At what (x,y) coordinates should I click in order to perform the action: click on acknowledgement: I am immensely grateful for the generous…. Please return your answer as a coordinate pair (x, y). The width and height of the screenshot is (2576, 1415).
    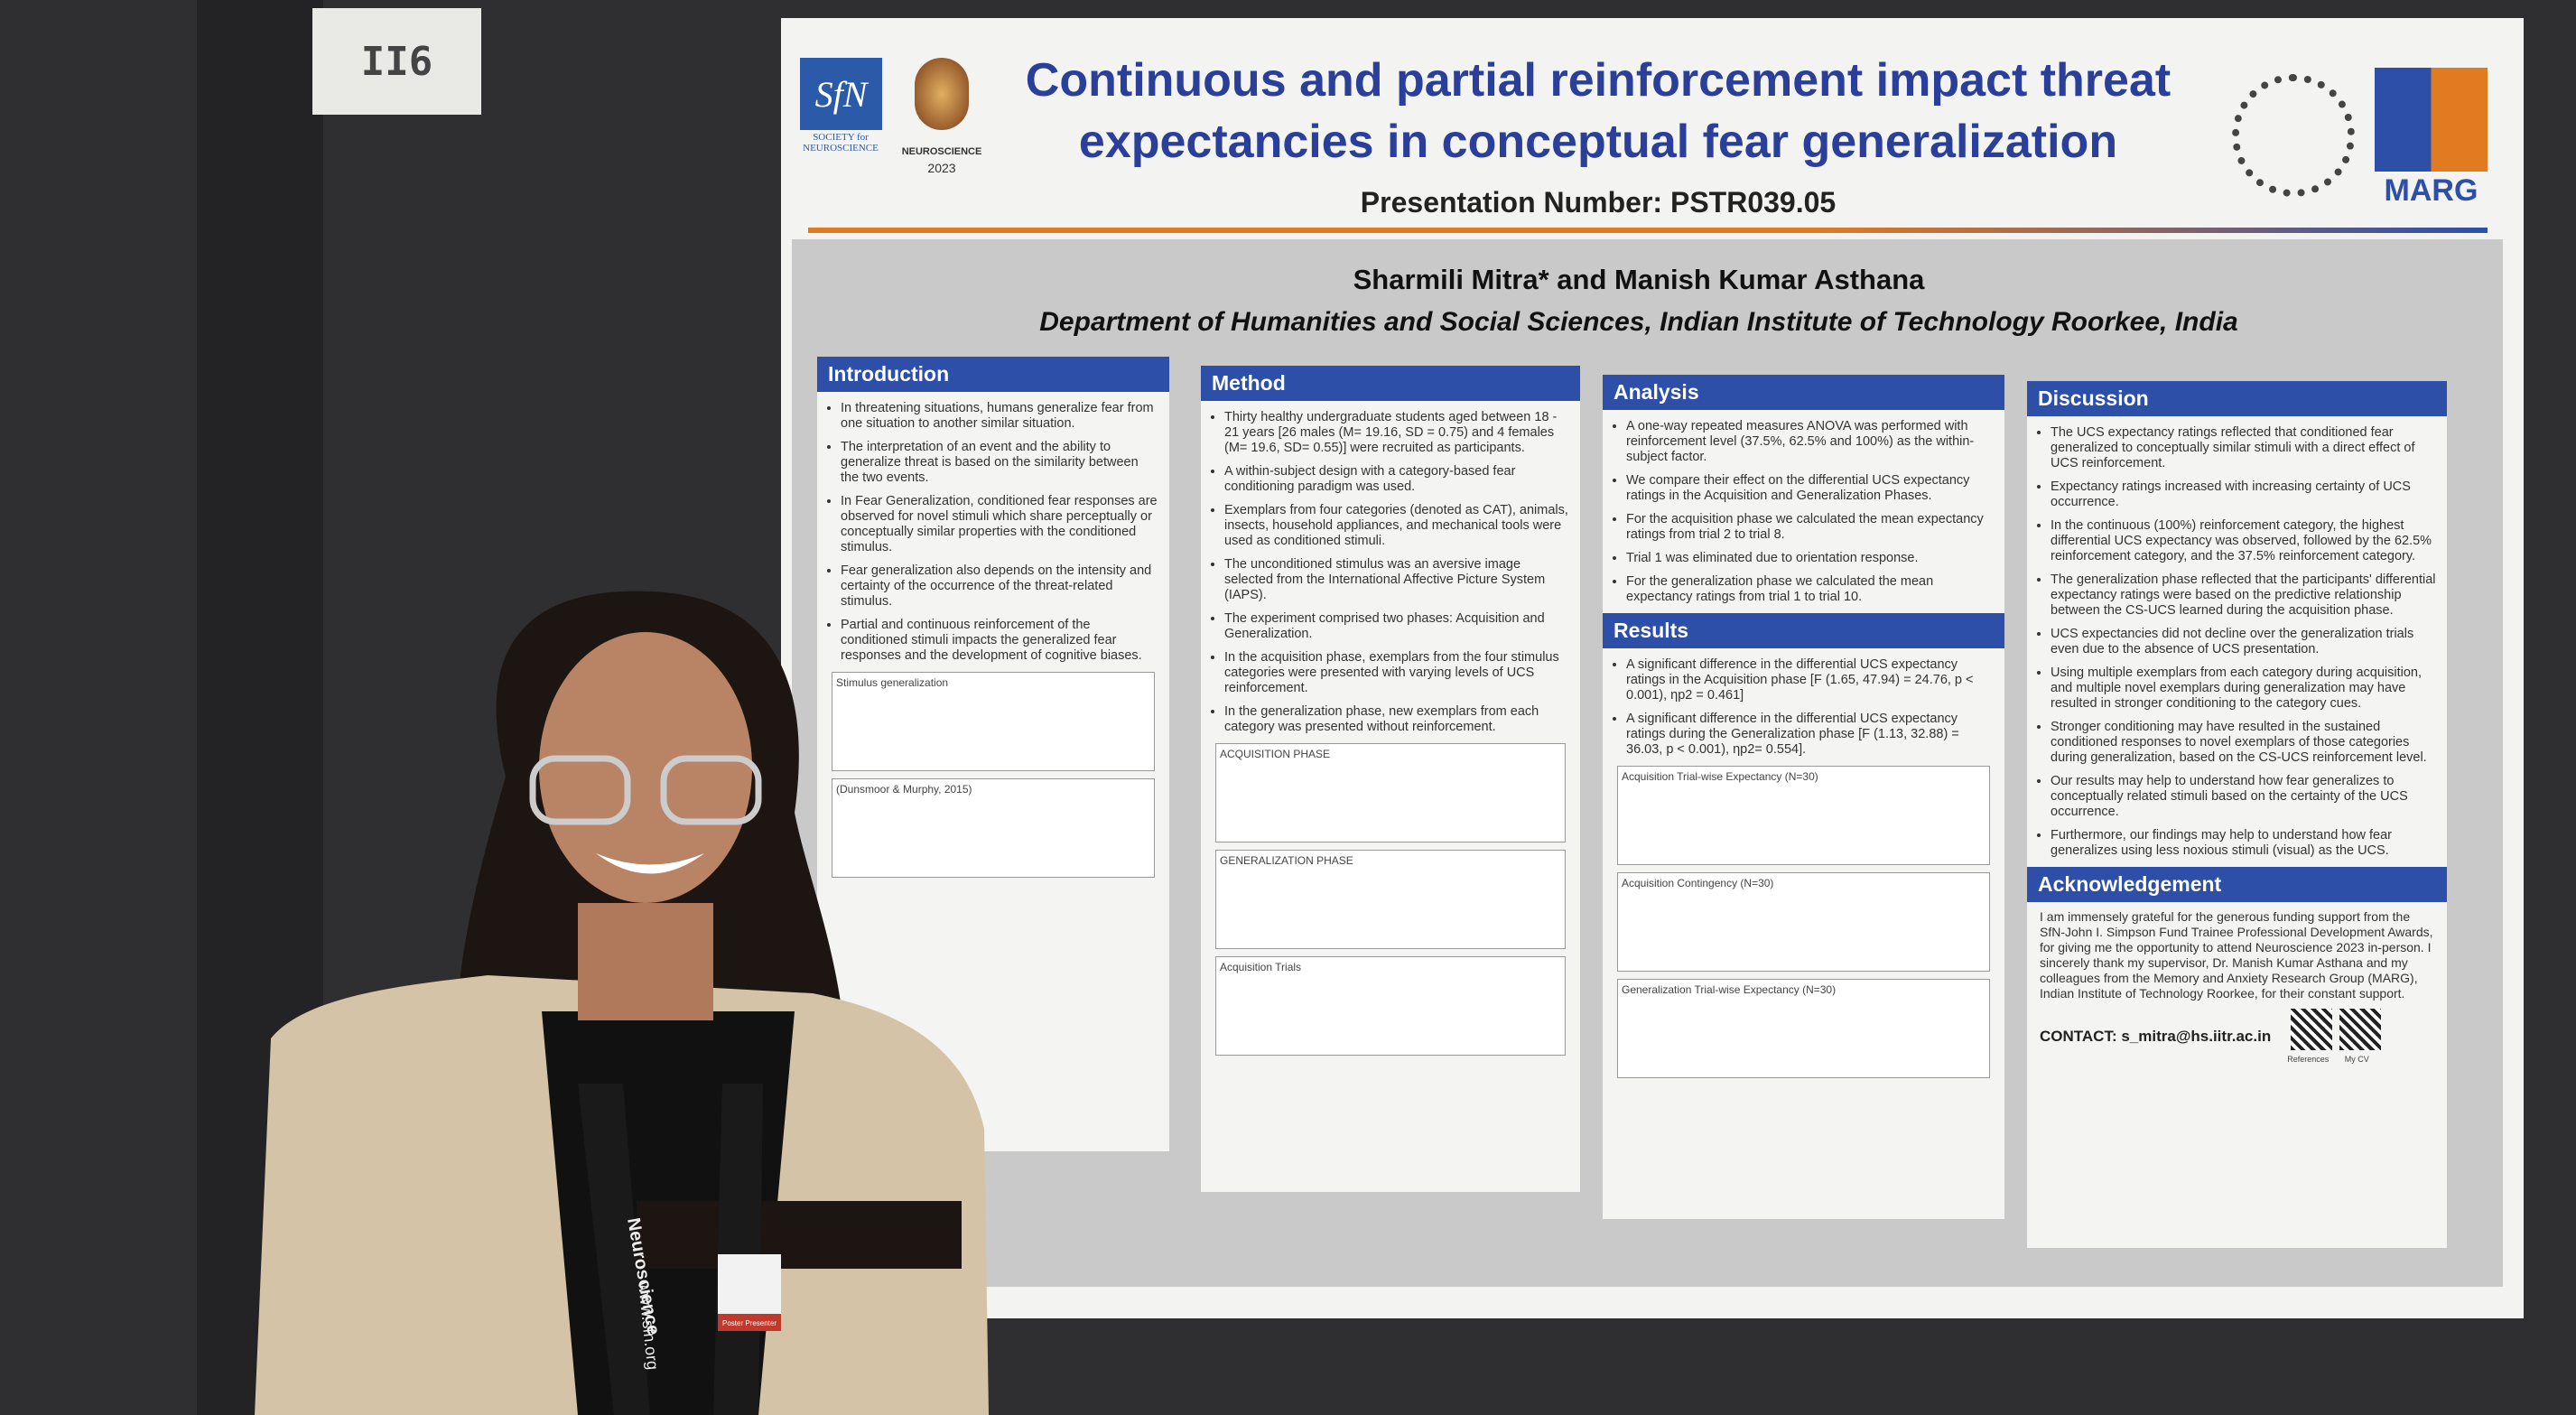
    Looking at the image, I should click on (2236, 955).